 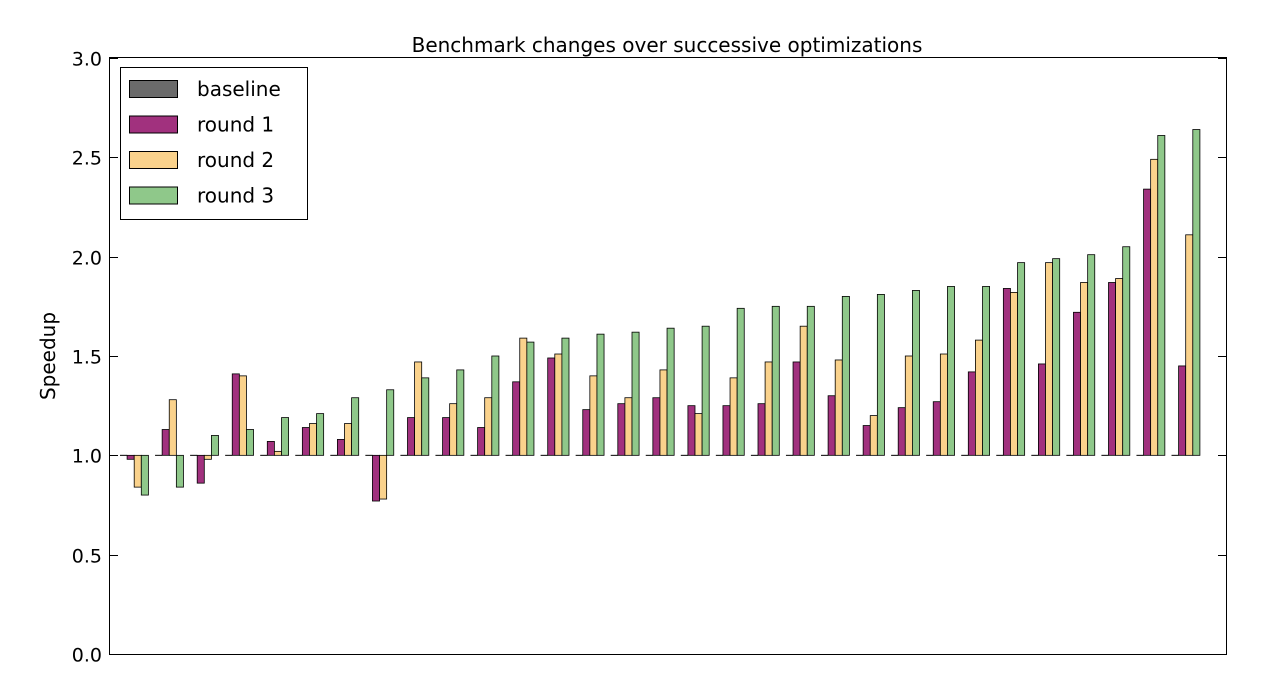 I want to click on y-tick-label: 1.0, so click(x=87, y=457).